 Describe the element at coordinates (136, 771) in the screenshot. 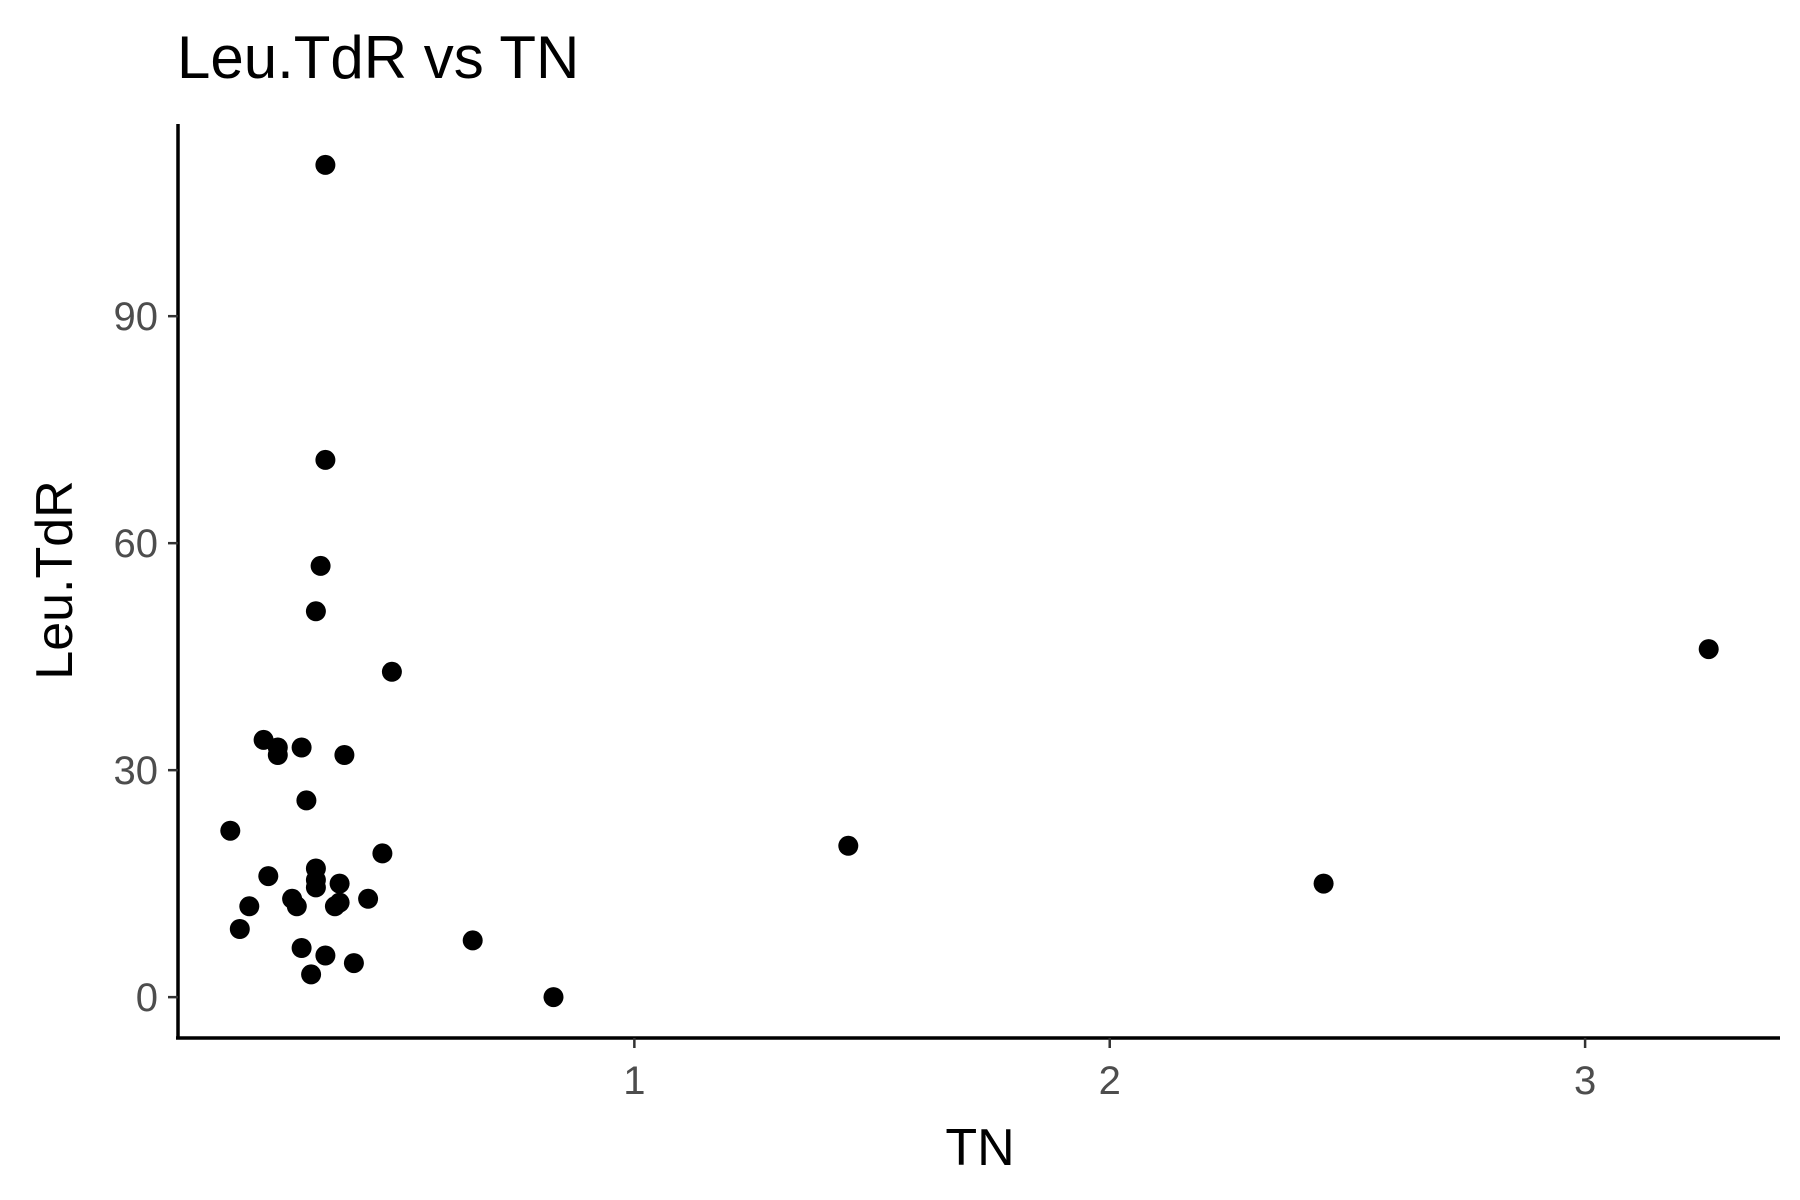

I see `y-tick-label-30: 30` at that location.